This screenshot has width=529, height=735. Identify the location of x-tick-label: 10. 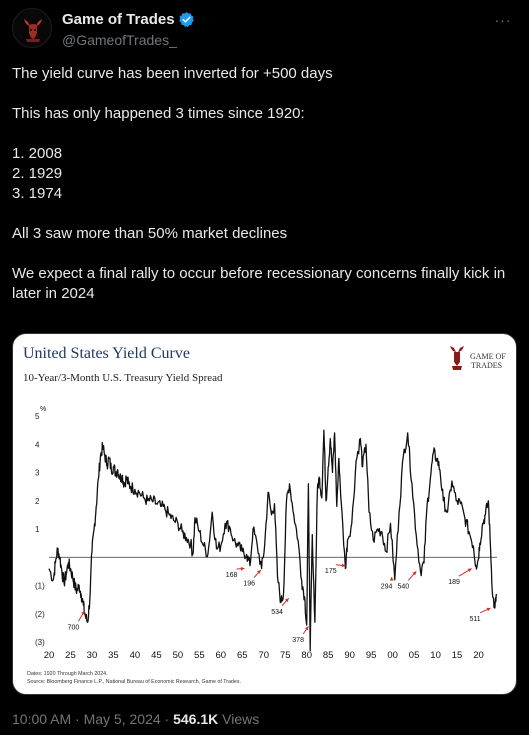
(435, 655).